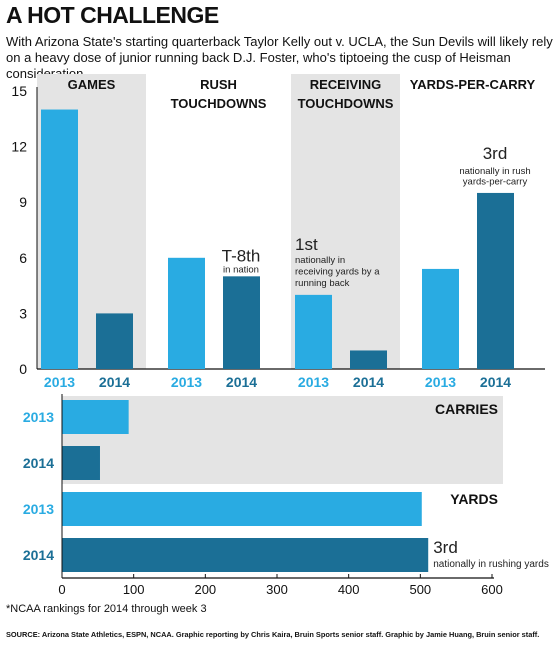 The image size is (558, 647). I want to click on chart-title: A HOT CHALLENGE, so click(112, 15).